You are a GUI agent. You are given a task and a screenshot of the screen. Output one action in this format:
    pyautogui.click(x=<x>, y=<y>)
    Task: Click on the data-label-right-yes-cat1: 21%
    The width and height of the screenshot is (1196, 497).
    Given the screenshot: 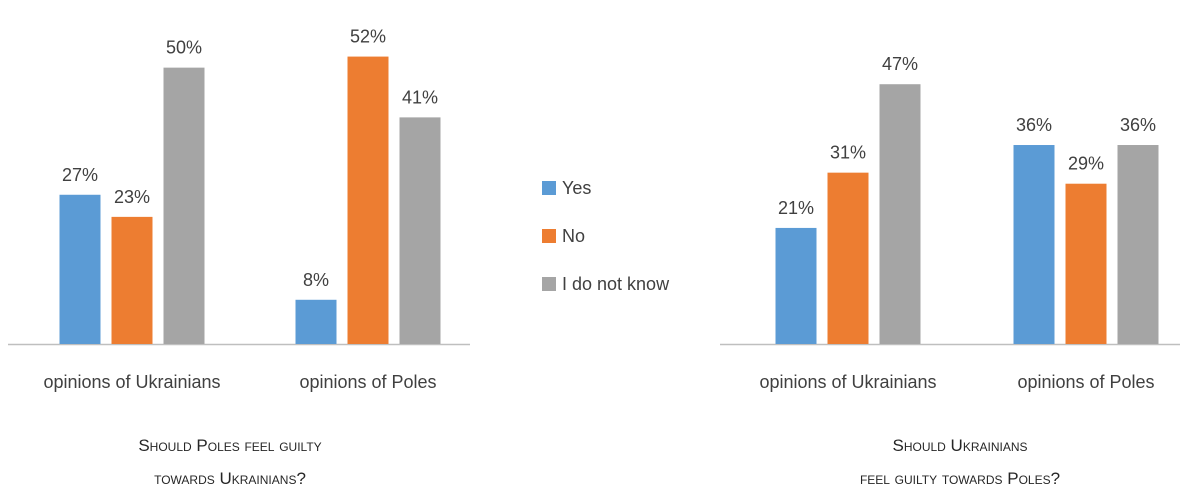 What is the action you would take?
    pyautogui.click(x=796, y=208)
    